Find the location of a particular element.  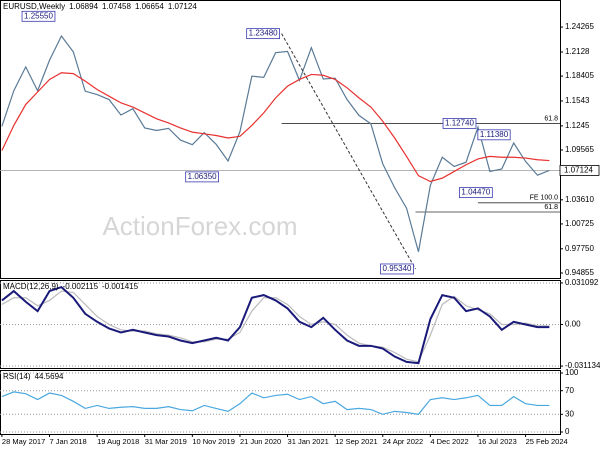

watermark: ActionForex.com is located at coordinates (199, 226).